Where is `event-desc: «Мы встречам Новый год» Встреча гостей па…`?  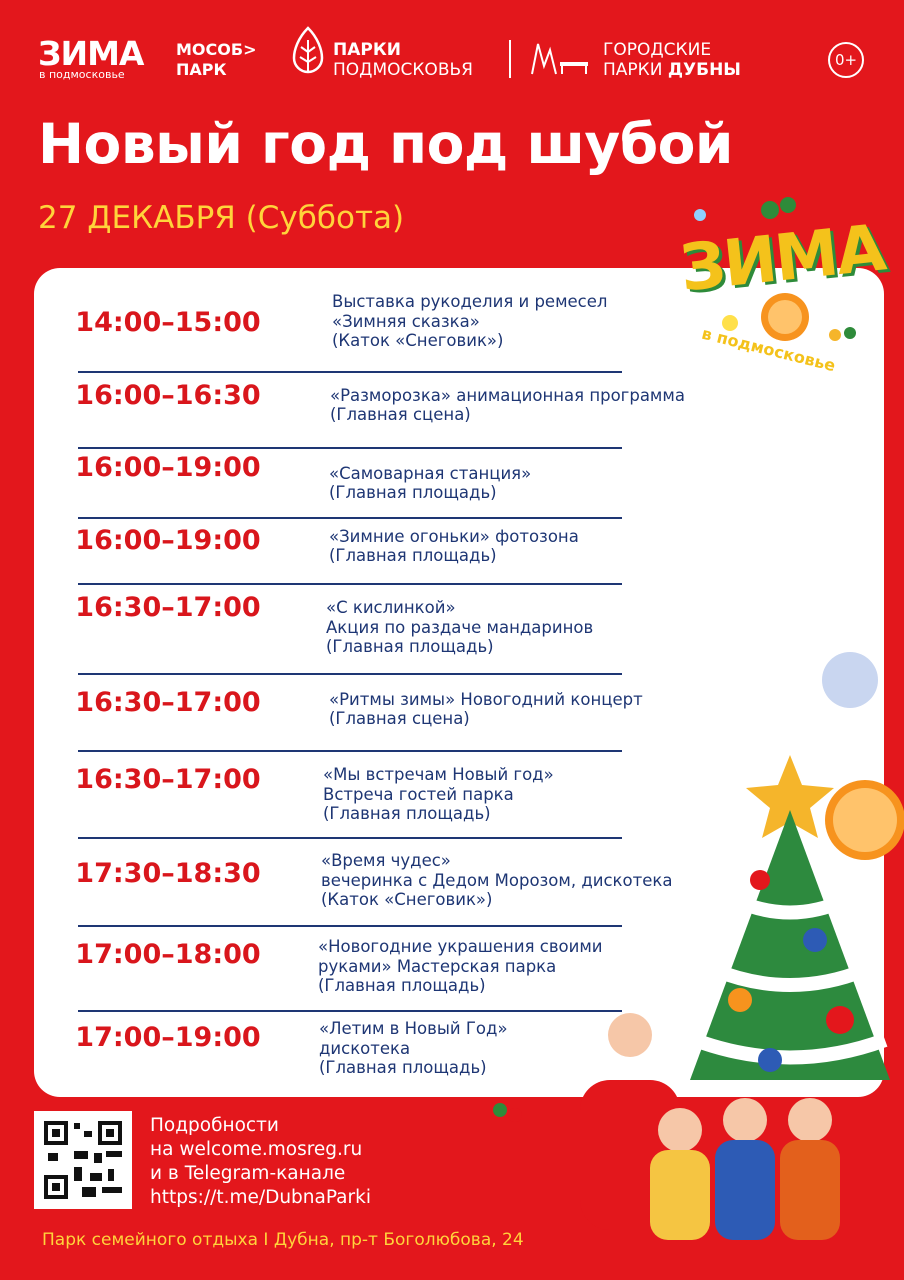 event-desc: «Мы встречам Новый год» Встреча гостей па… is located at coordinates (438, 794).